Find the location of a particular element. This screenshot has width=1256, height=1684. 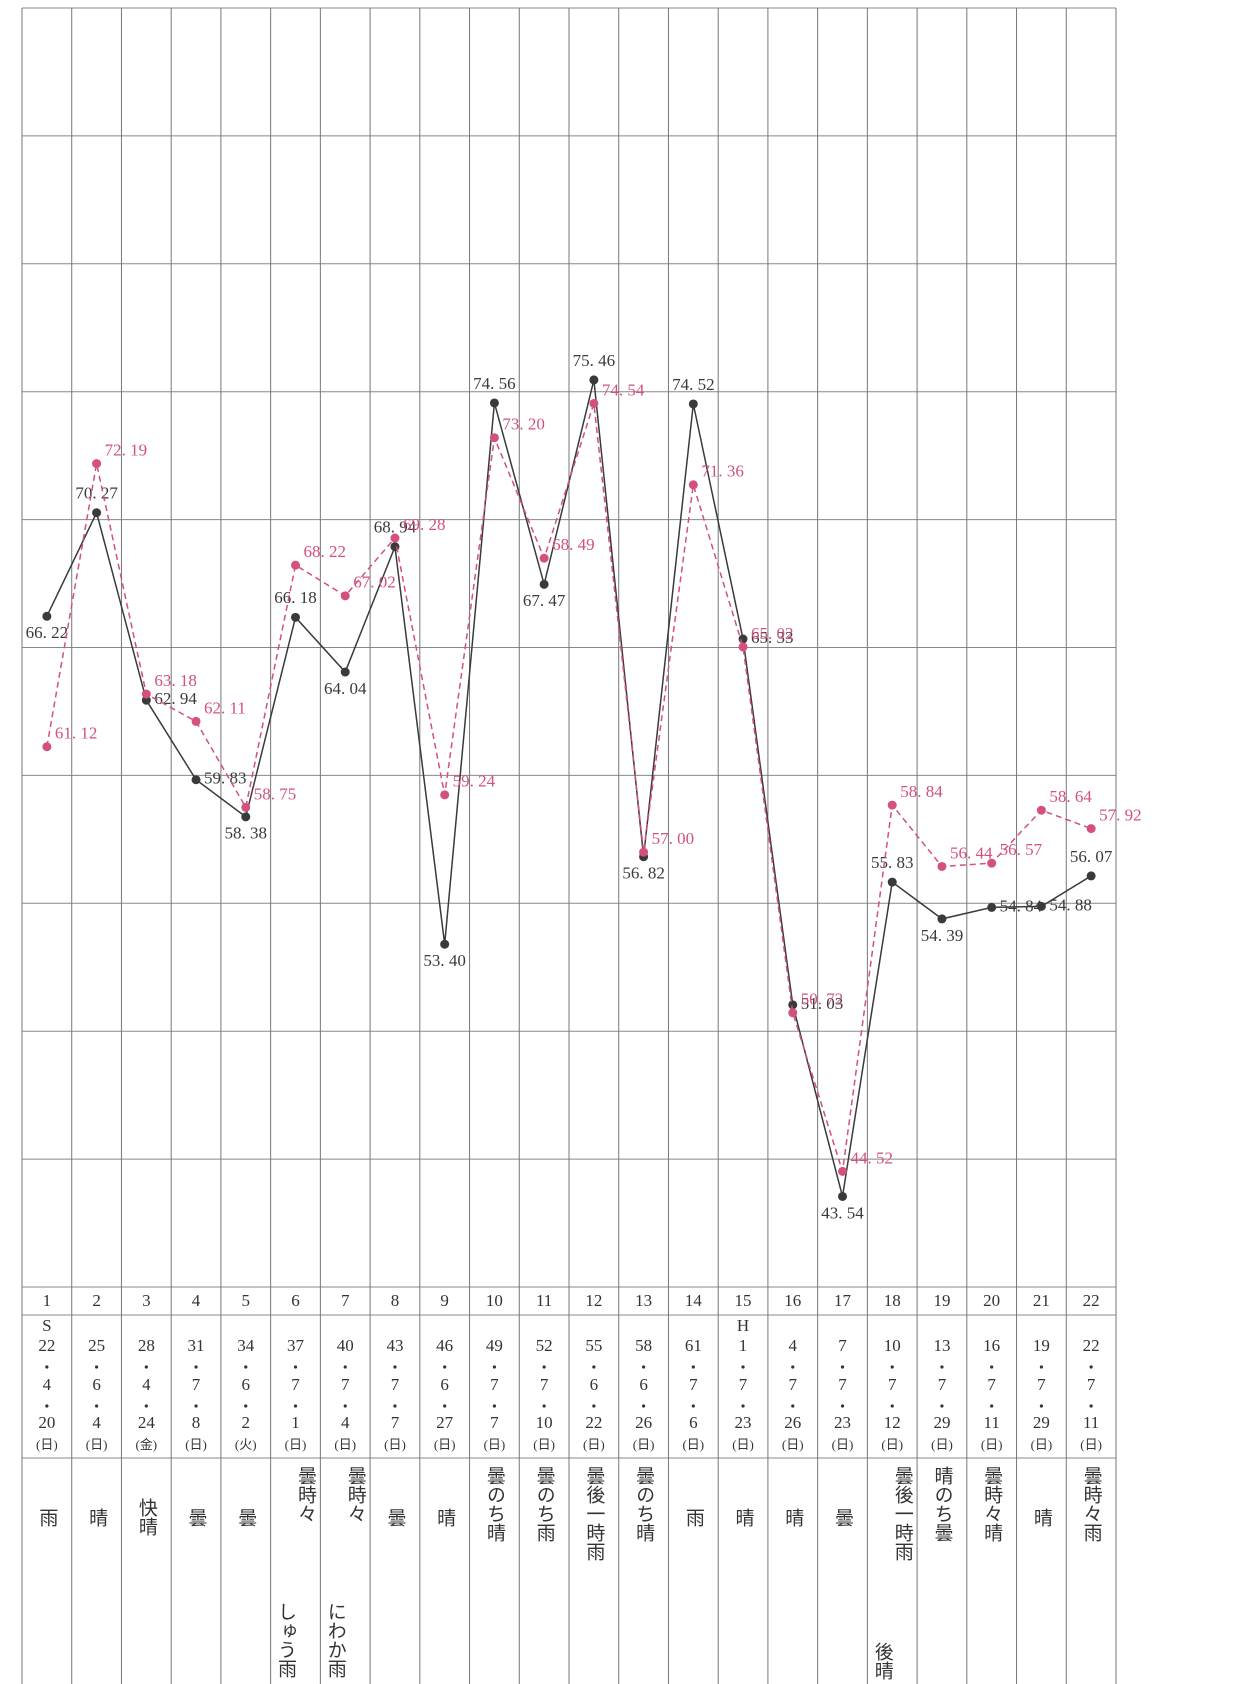

year-label: 10 is located at coordinates (892, 1345).